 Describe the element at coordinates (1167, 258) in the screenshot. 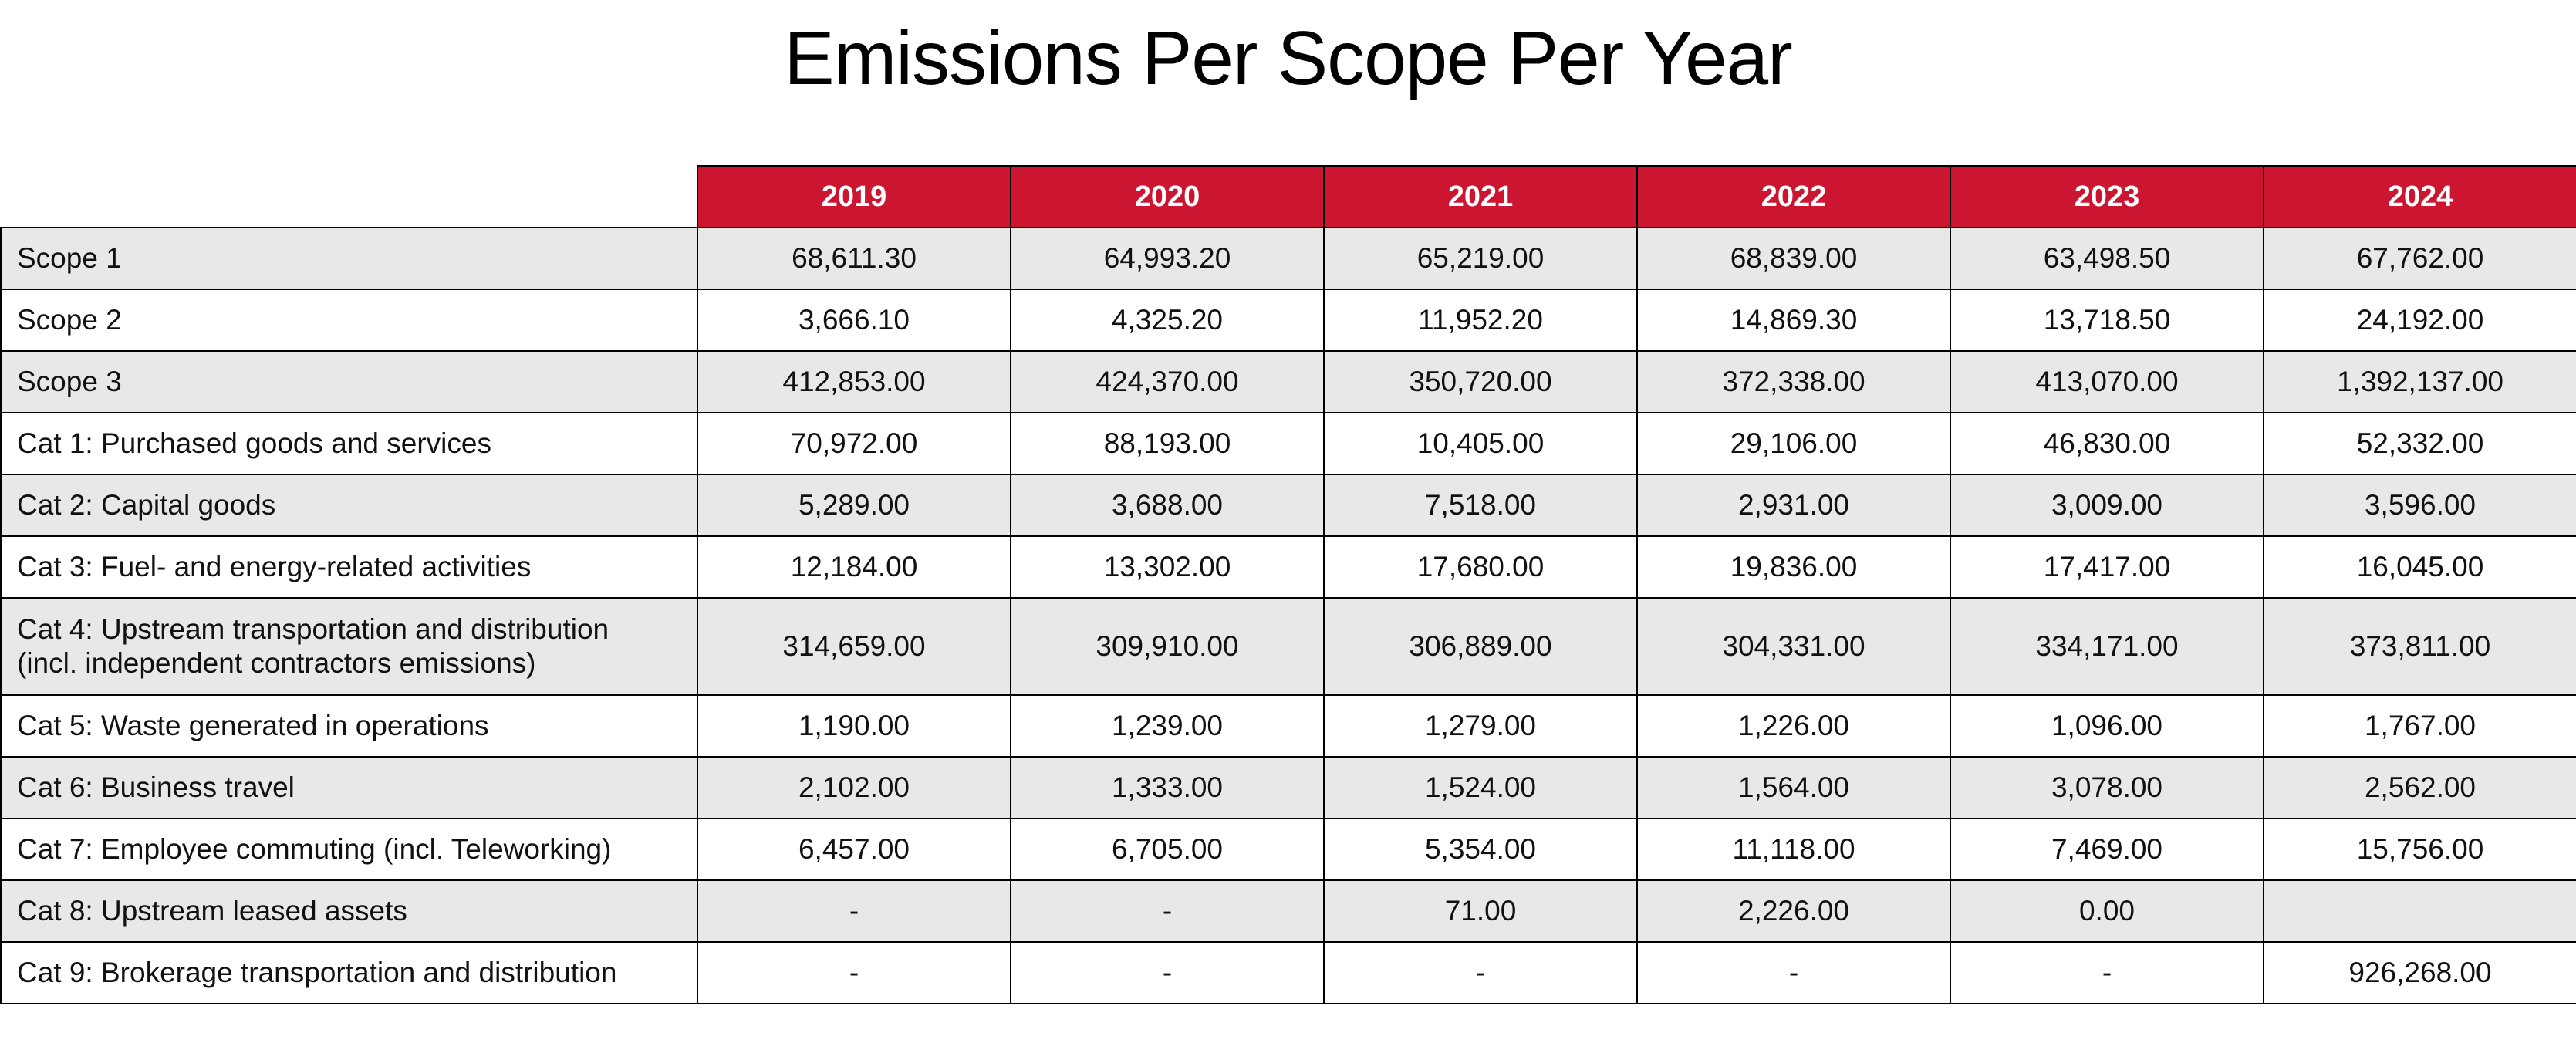

I see `table-cell: 64,993.20` at that location.